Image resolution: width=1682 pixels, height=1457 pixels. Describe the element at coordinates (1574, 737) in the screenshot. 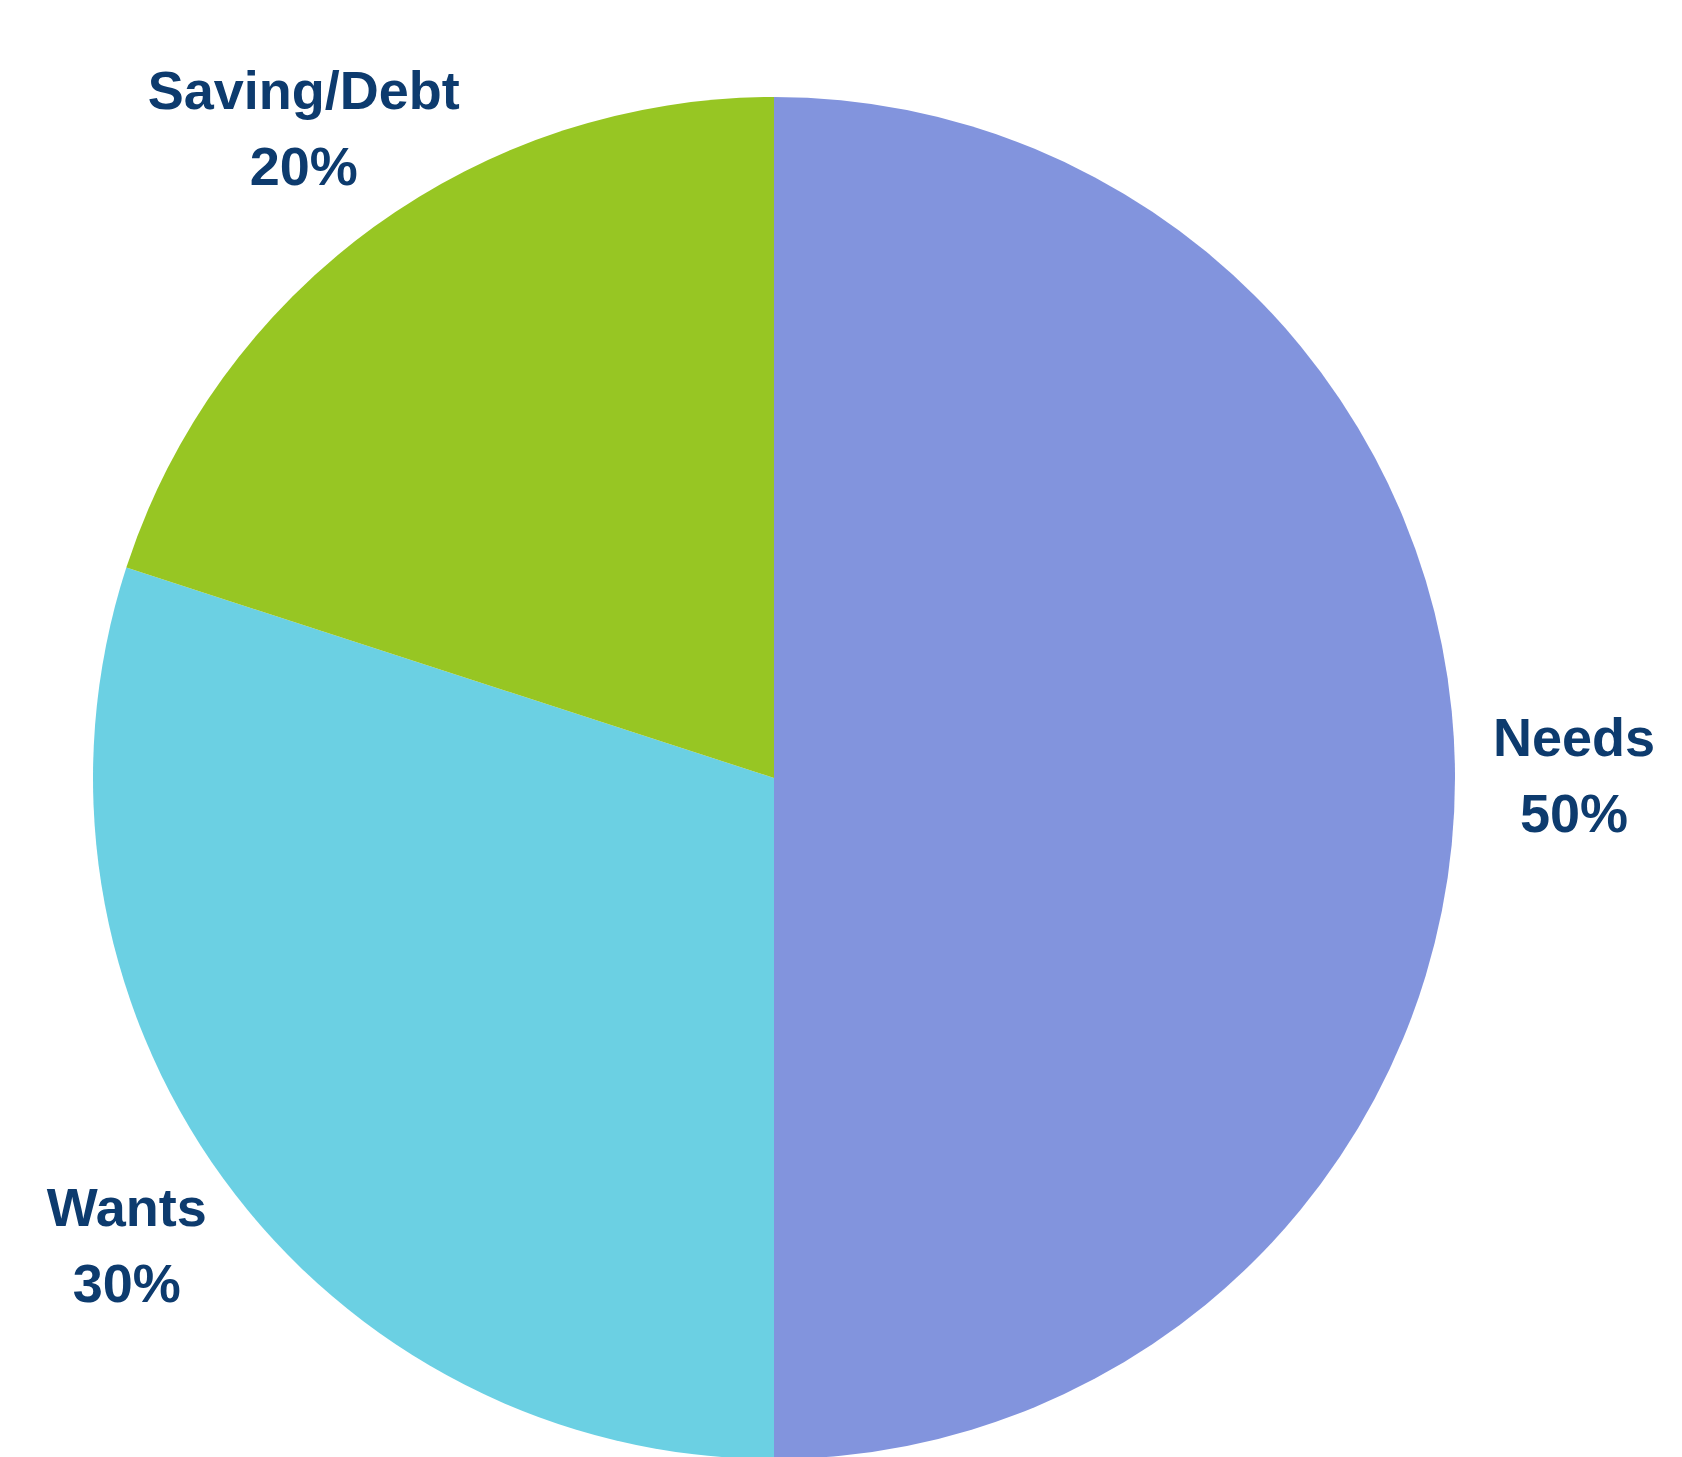

I see `slice-label: Needs` at that location.